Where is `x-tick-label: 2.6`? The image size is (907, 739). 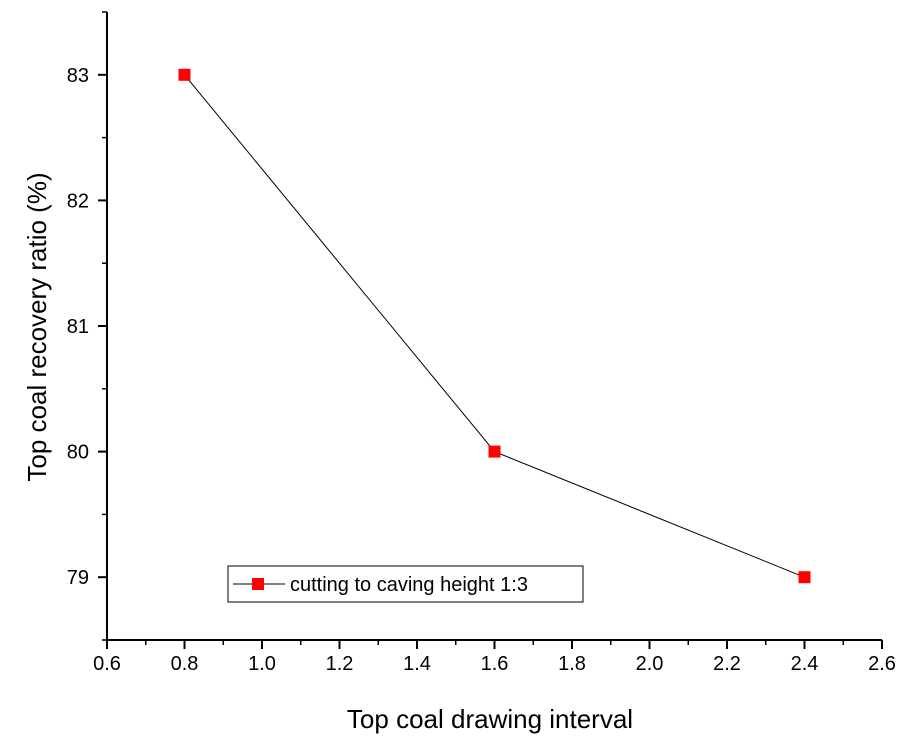
x-tick-label: 2.6 is located at coordinates (882, 664).